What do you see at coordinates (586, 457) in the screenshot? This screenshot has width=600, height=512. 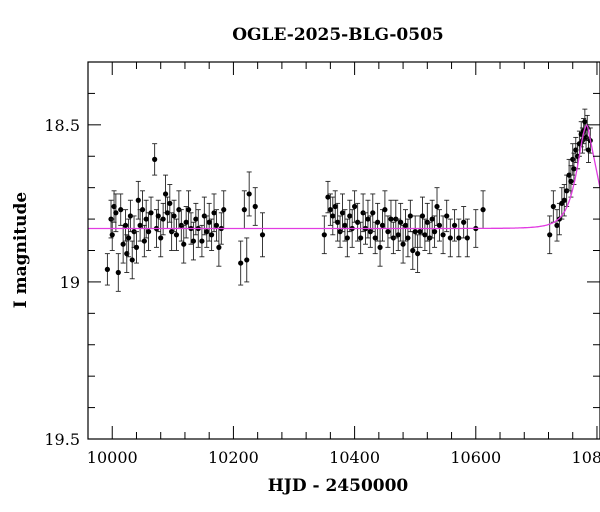 I see `x-tick-label: 10800` at bounding box center [586, 457].